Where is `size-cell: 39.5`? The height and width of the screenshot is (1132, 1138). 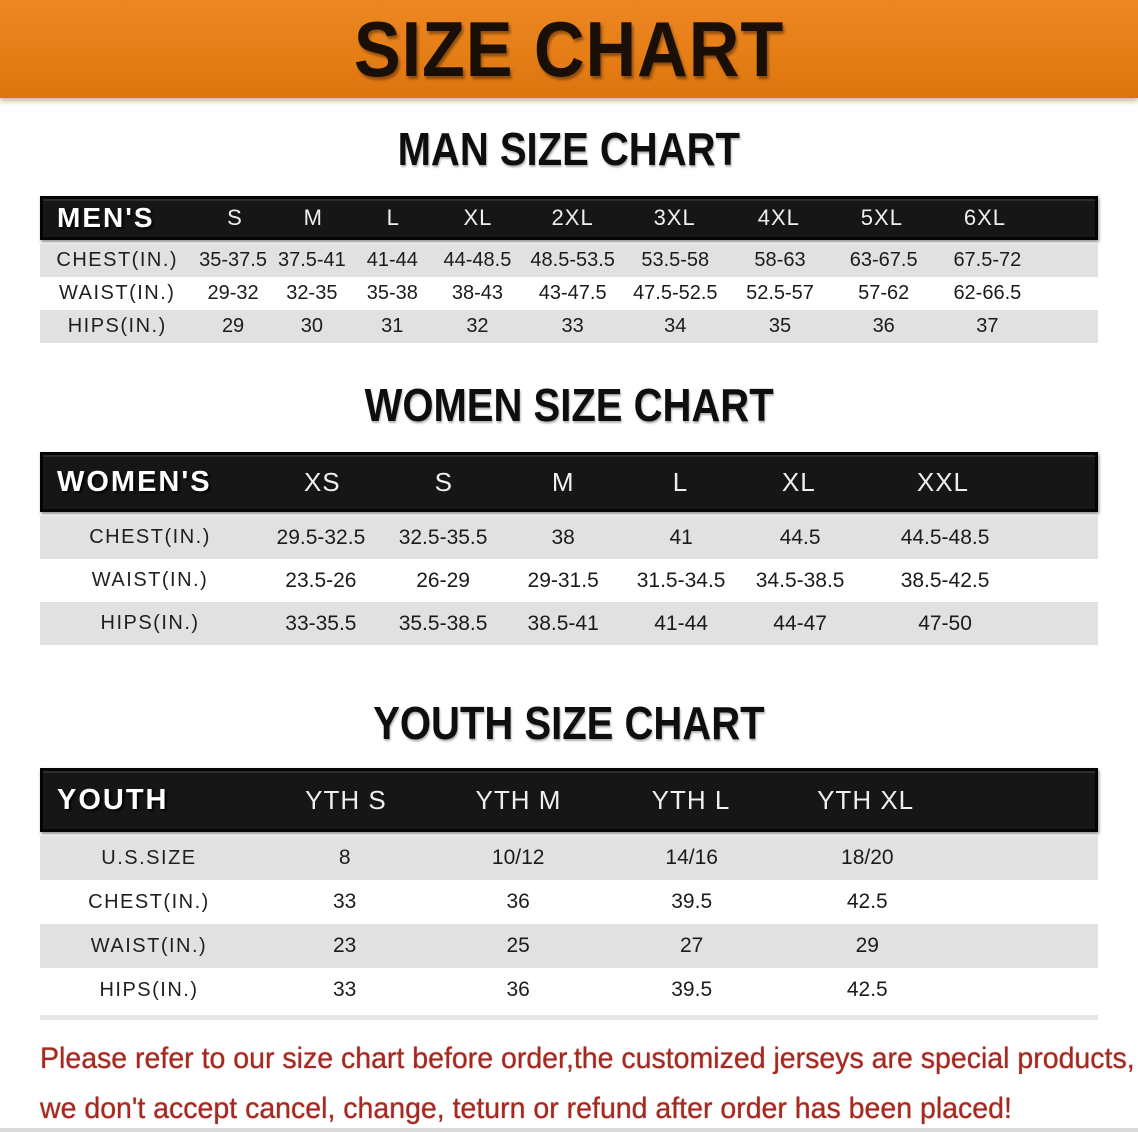 size-cell: 39.5 is located at coordinates (692, 901).